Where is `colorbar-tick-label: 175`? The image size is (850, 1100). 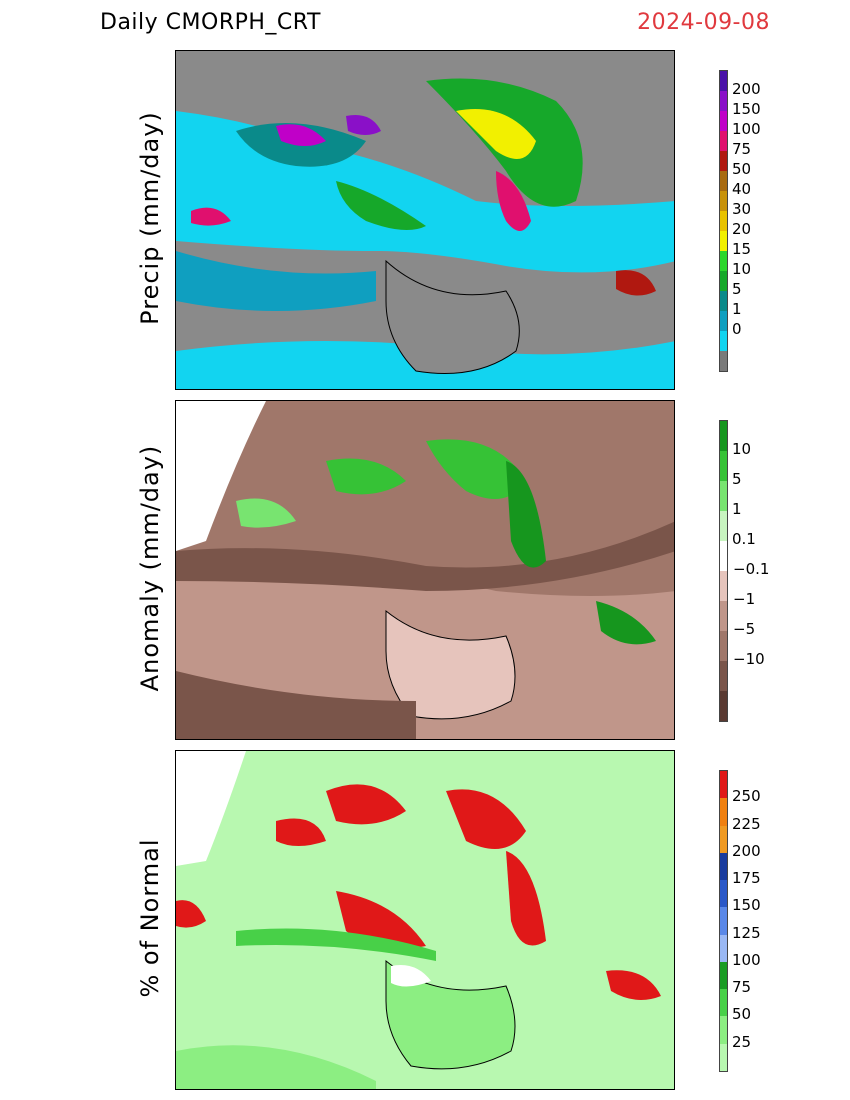 colorbar-tick-label: 175 is located at coordinates (746, 878).